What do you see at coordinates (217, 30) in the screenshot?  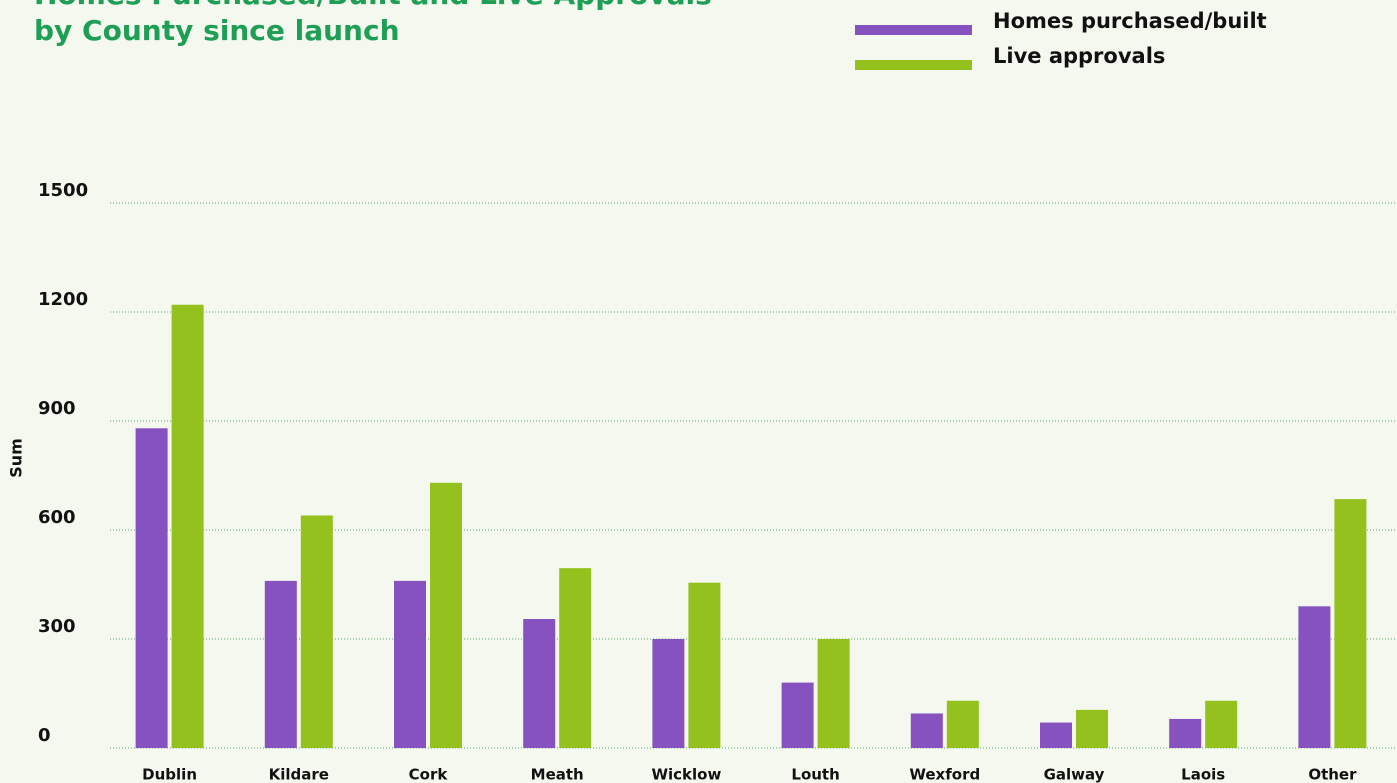 I see `chart-title: by County since launch` at bounding box center [217, 30].